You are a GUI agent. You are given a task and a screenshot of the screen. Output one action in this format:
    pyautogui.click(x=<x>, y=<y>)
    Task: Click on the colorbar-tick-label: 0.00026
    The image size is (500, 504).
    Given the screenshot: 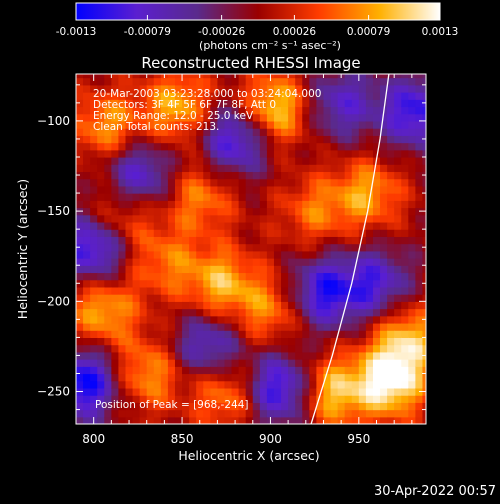 What is the action you would take?
    pyautogui.click(x=295, y=32)
    